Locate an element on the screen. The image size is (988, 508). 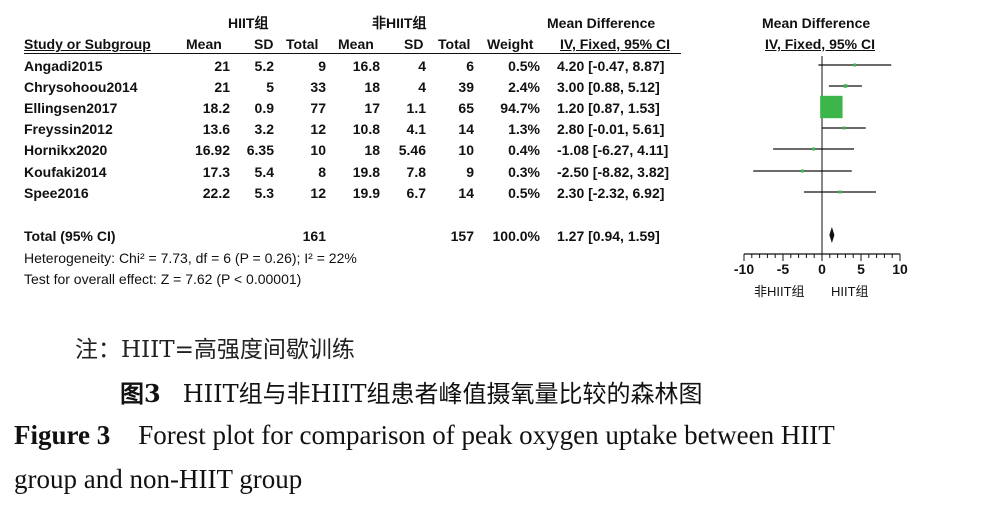
mean-hiit: 18.2 is located at coordinates (216, 108).